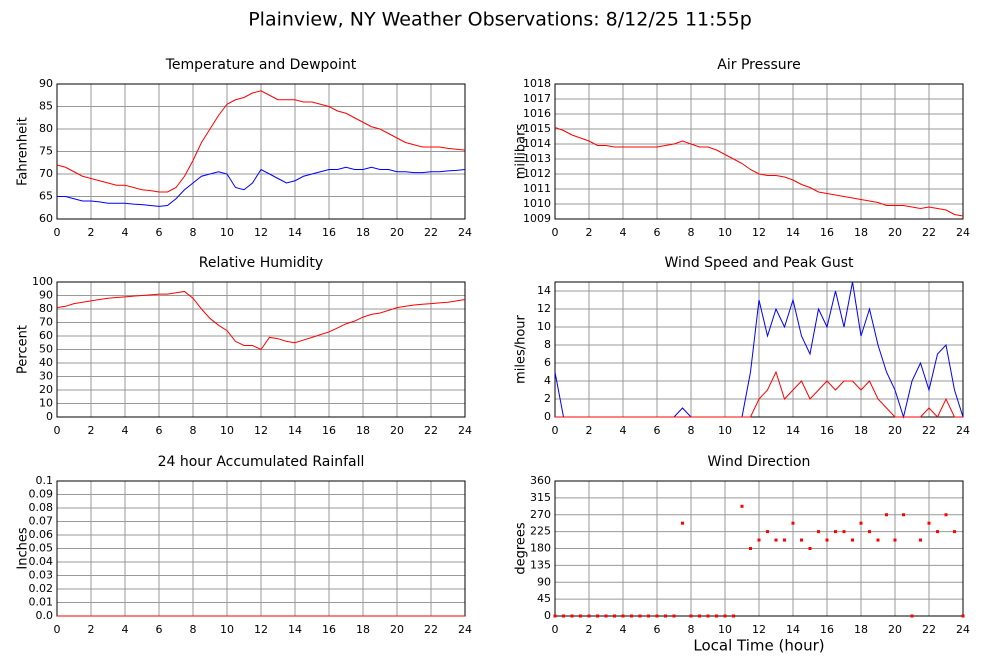  What do you see at coordinates (521, 152) in the screenshot?
I see `y-axis-label: millibars` at bounding box center [521, 152].